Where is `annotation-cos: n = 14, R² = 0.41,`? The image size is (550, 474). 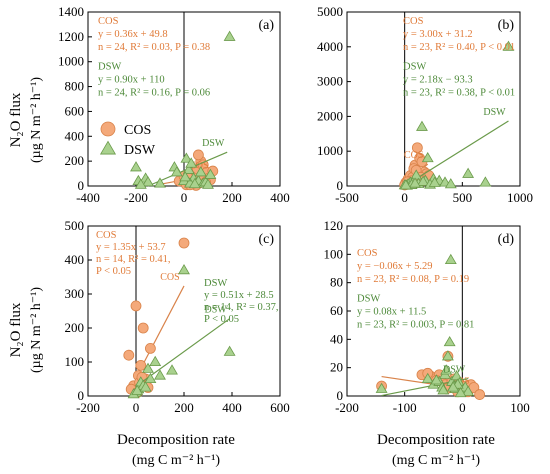
annotation-cos: n = 14, R² = 0.41, is located at coordinates (133, 259).